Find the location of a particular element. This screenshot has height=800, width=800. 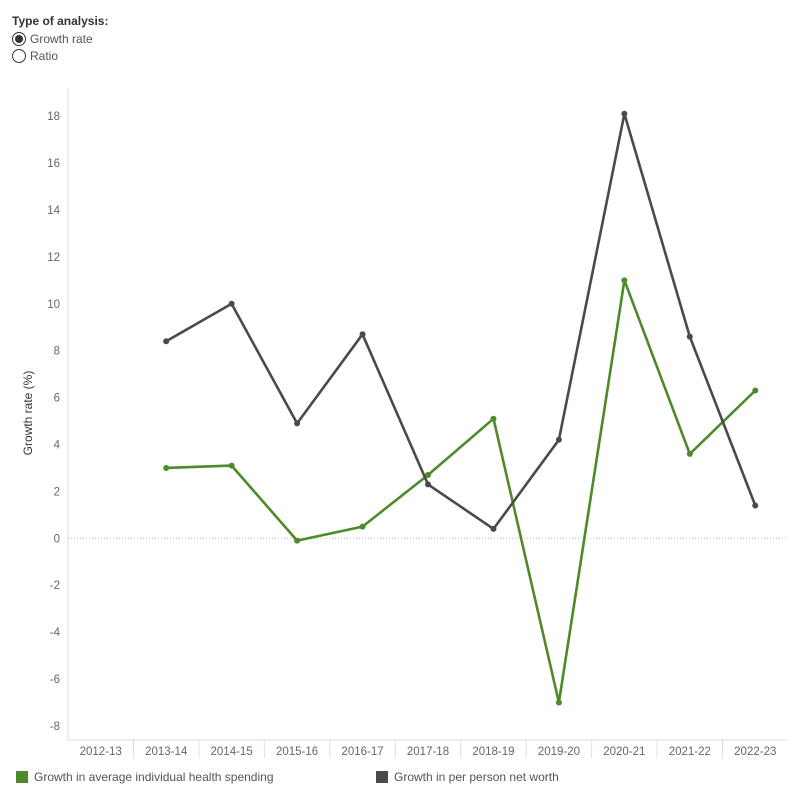

y-tick-label: 16 is located at coordinates (53, 164).